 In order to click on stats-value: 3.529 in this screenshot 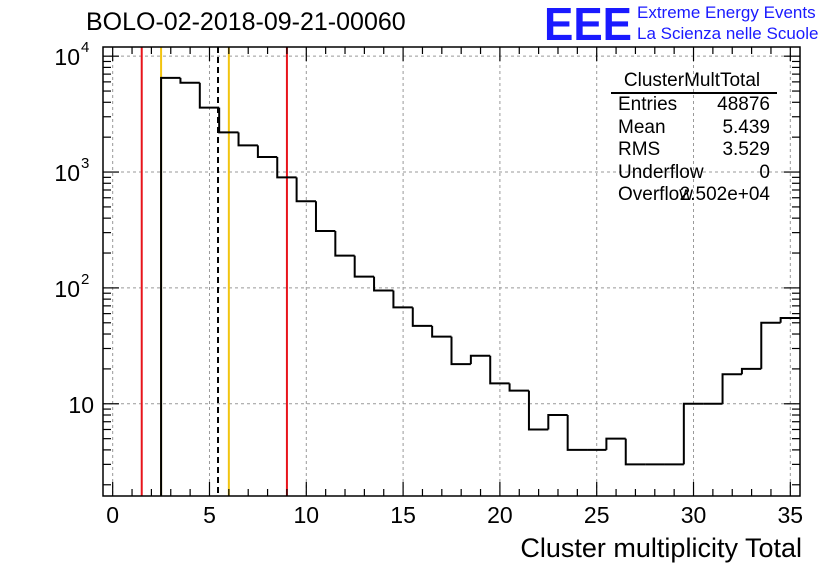, I will do `click(746, 149)`.